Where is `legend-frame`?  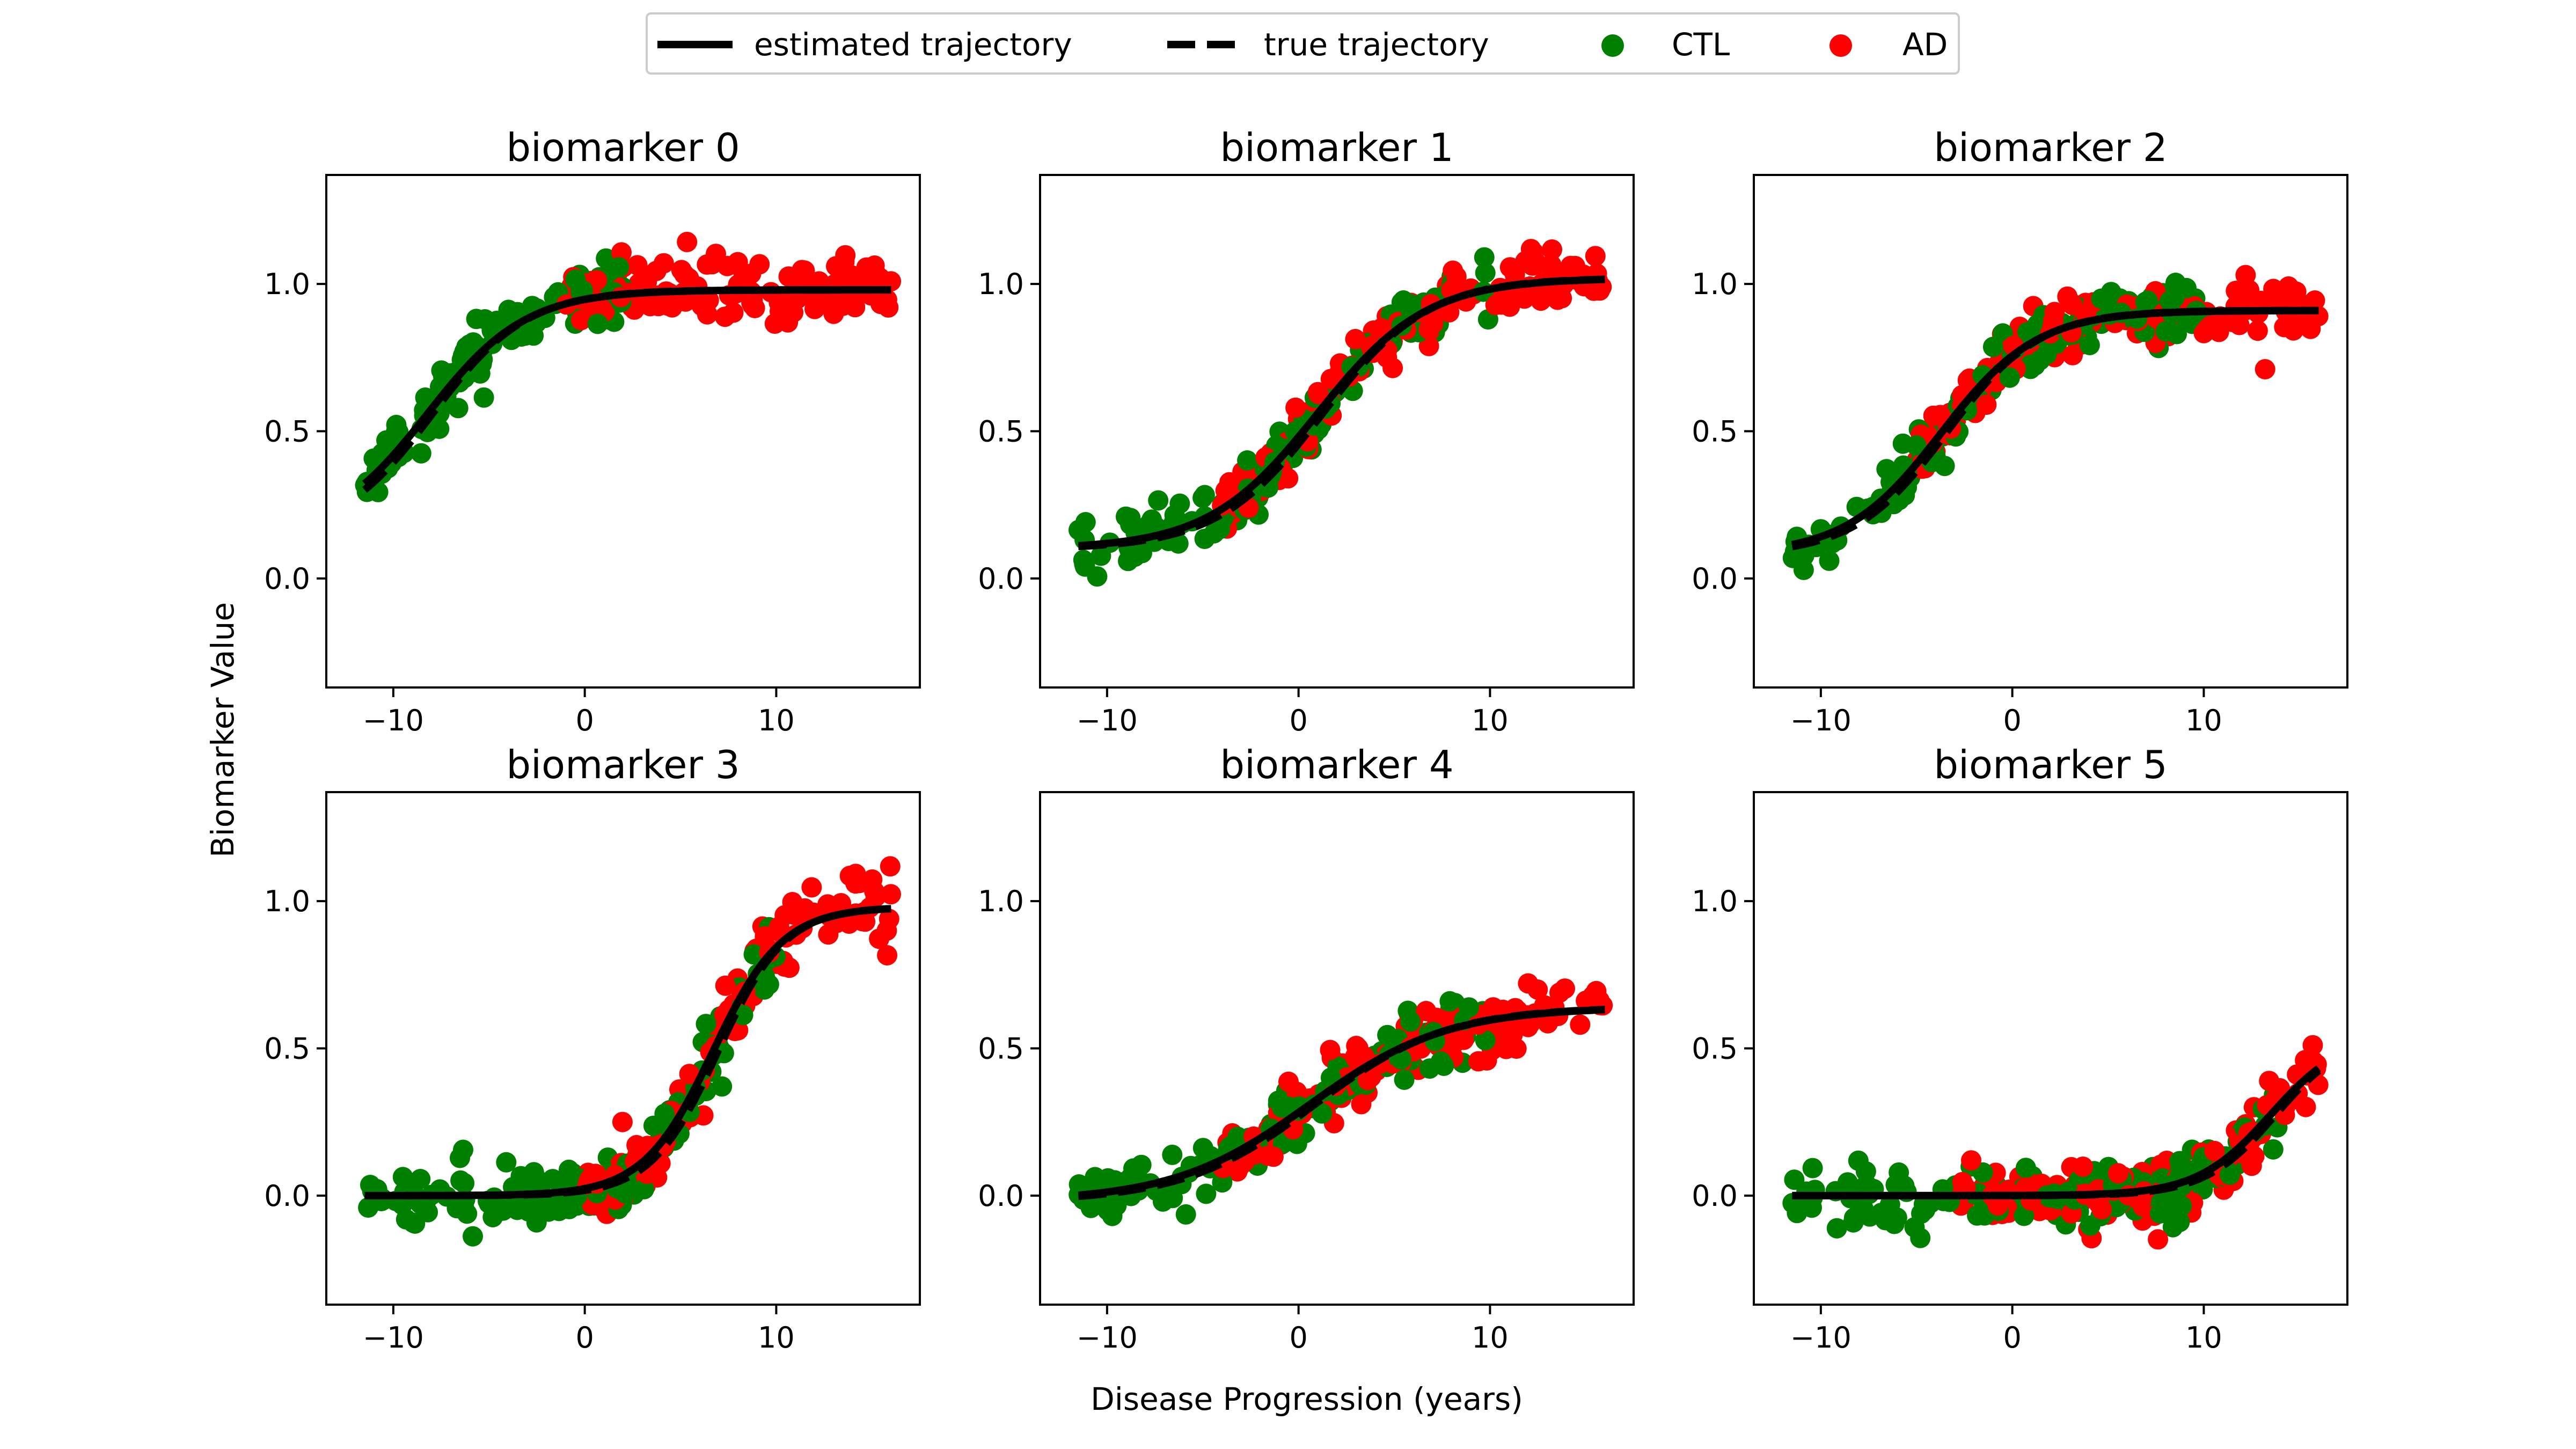 legend-frame is located at coordinates (1303, 43).